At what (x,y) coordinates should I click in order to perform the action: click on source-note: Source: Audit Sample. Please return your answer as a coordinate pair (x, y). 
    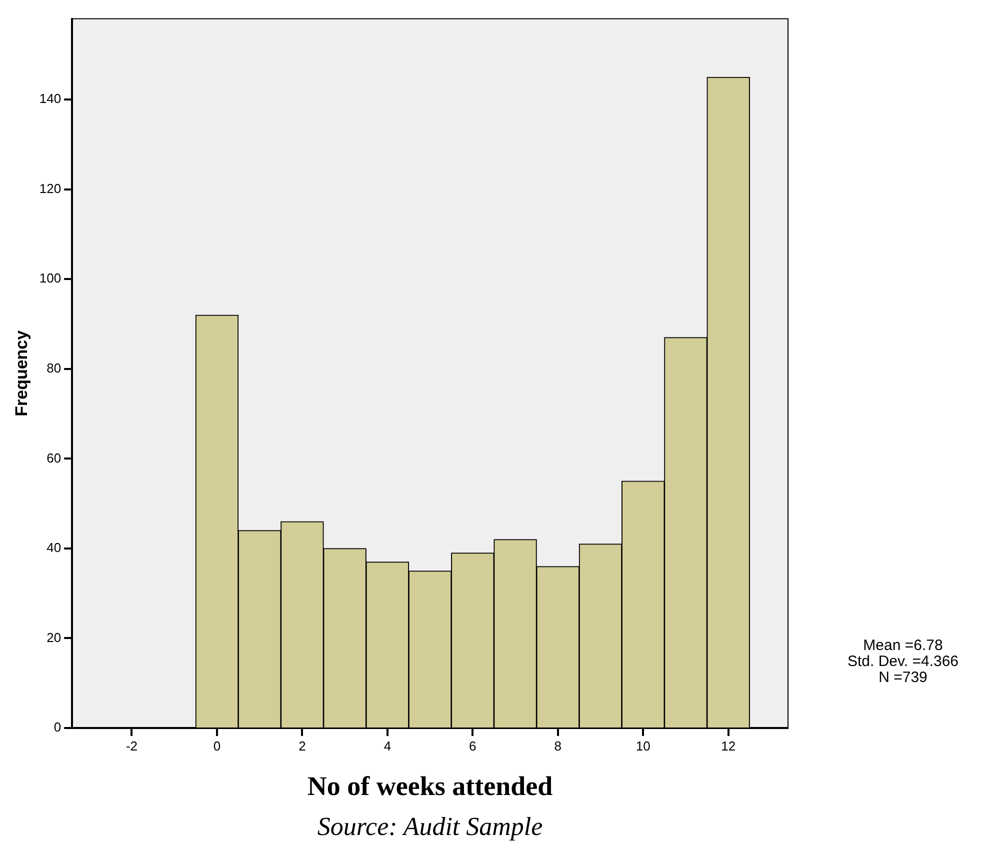
    Looking at the image, I should click on (430, 826).